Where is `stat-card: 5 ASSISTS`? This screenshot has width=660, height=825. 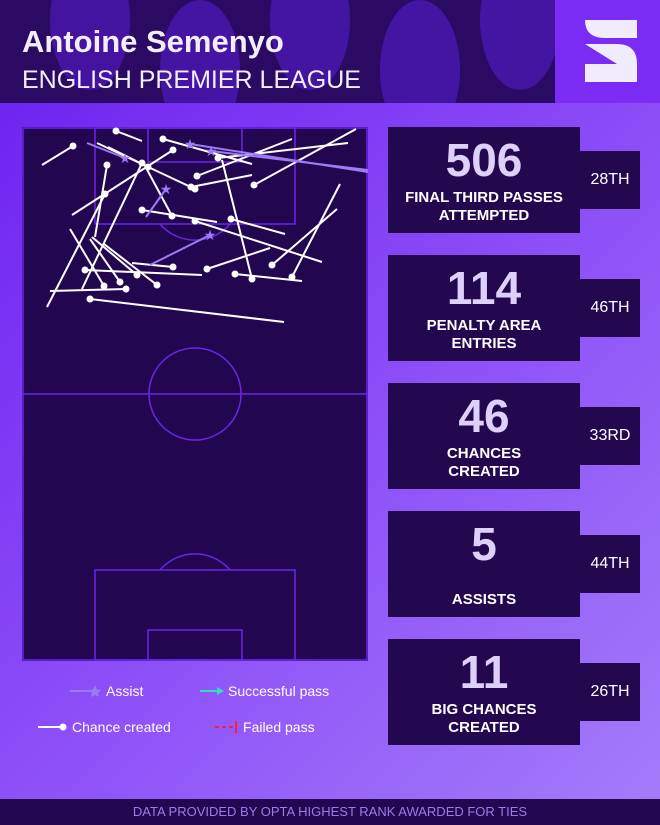 stat-card: 5 ASSISTS is located at coordinates (484, 564).